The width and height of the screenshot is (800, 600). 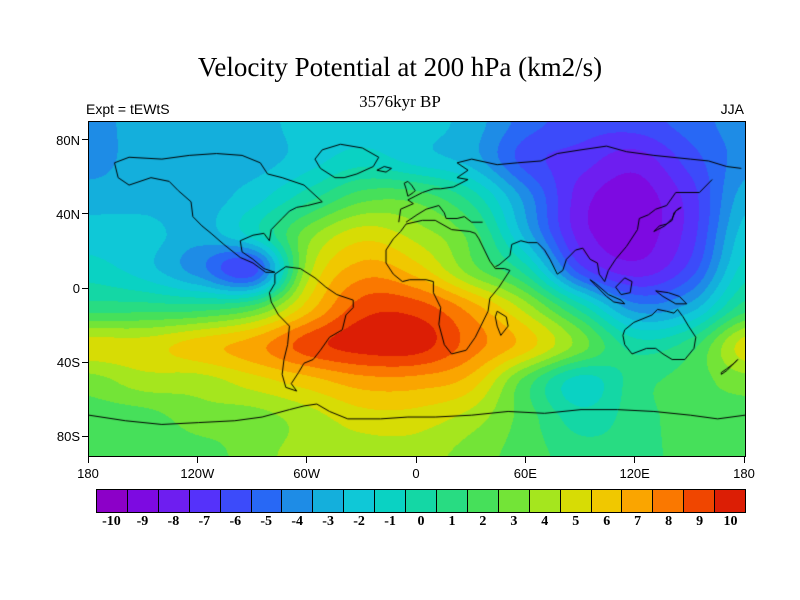 I want to click on colorbar-label: 10, so click(x=730, y=521).